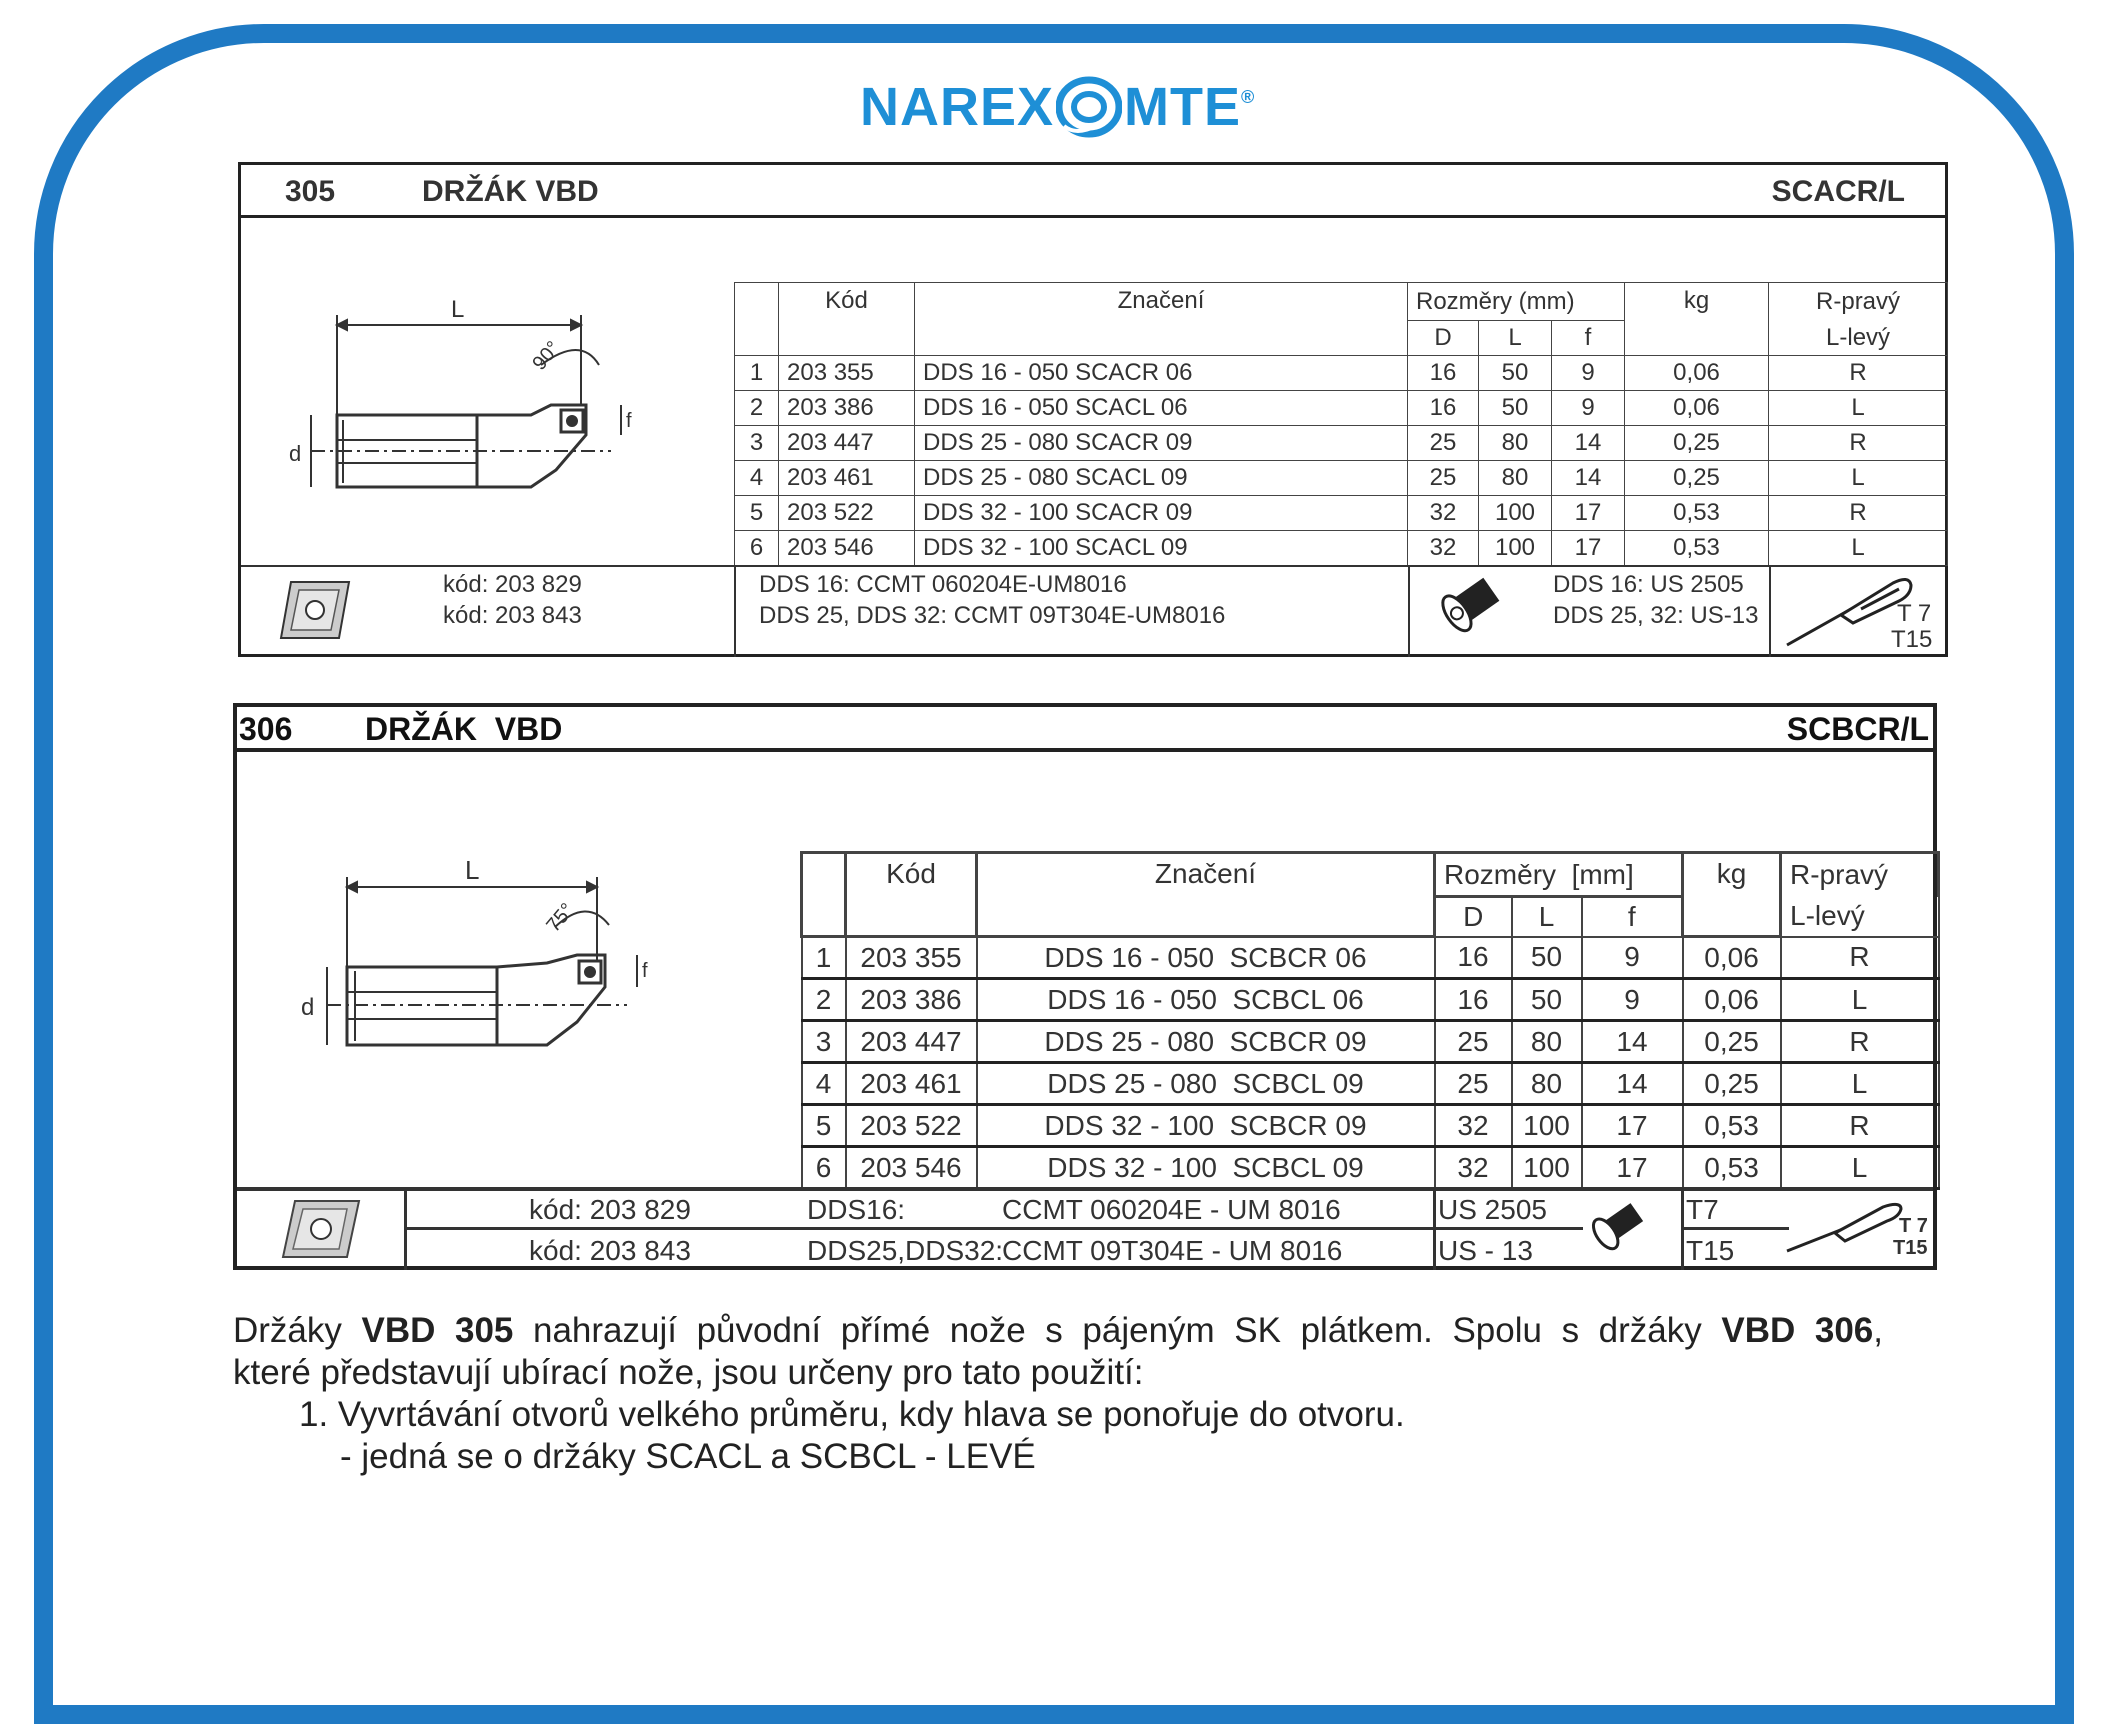  Describe the element at coordinates (1844, 1227) in the screenshot. I see `torx-key-icon` at that location.